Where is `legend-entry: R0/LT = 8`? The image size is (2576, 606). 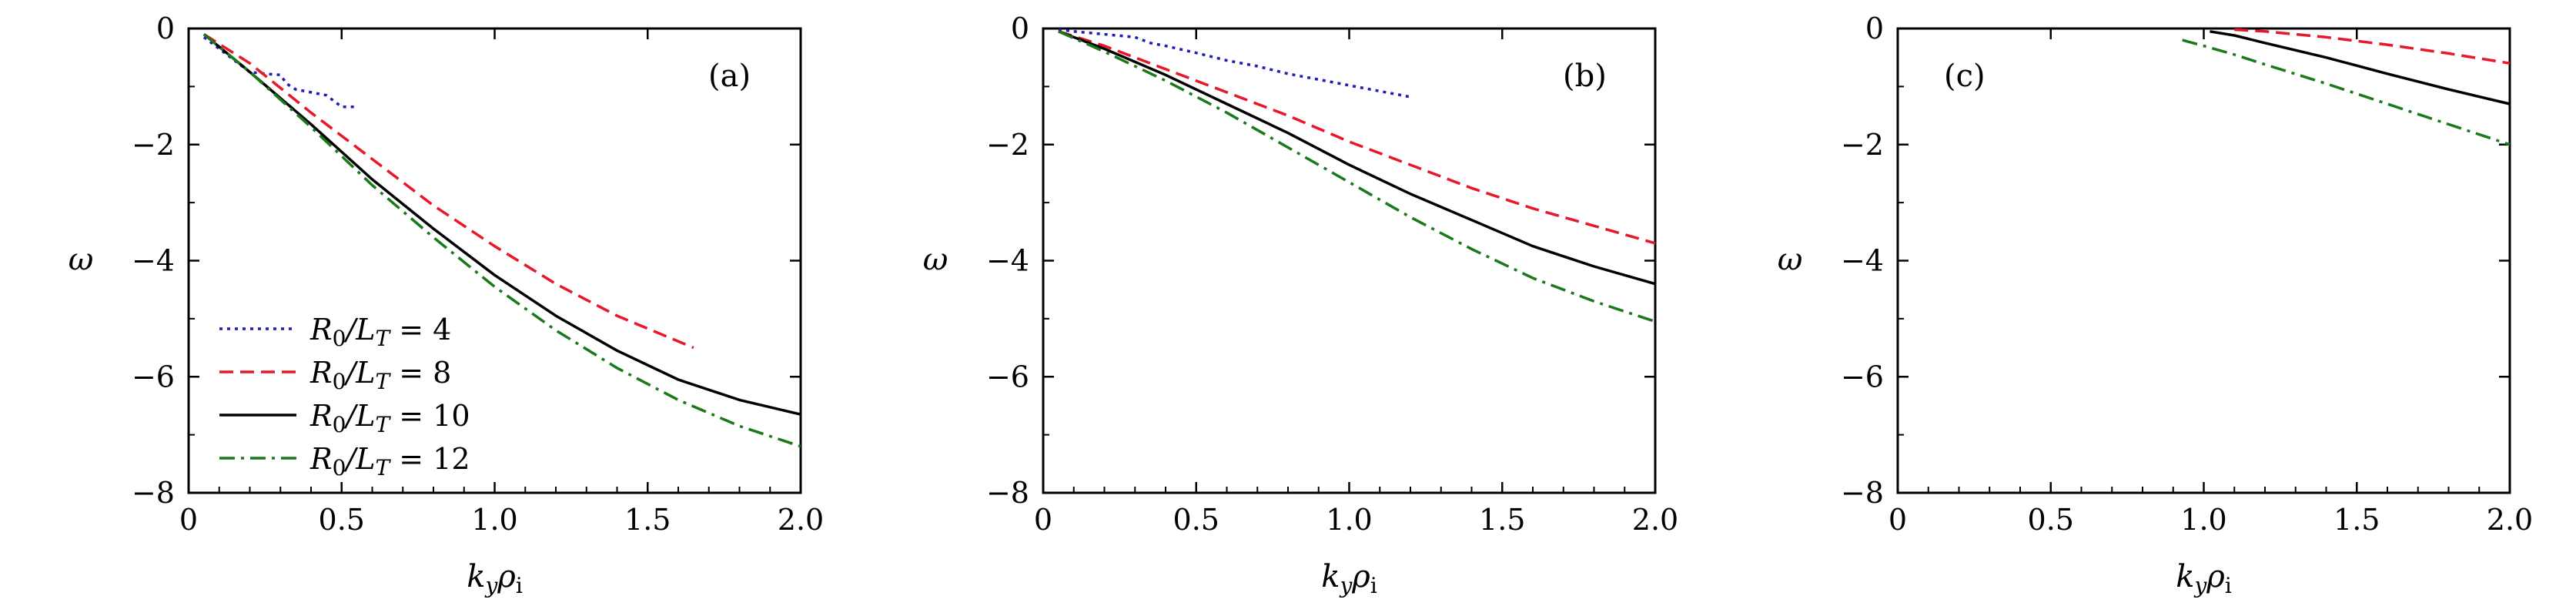 legend-entry: R0/LT = 8 is located at coordinates (380, 375).